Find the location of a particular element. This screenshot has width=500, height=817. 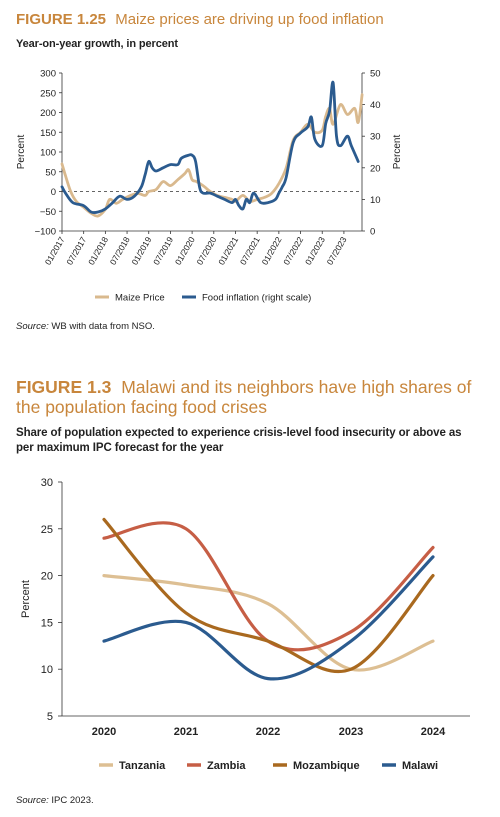

right-tick-label: 20 is located at coordinates (375, 168).